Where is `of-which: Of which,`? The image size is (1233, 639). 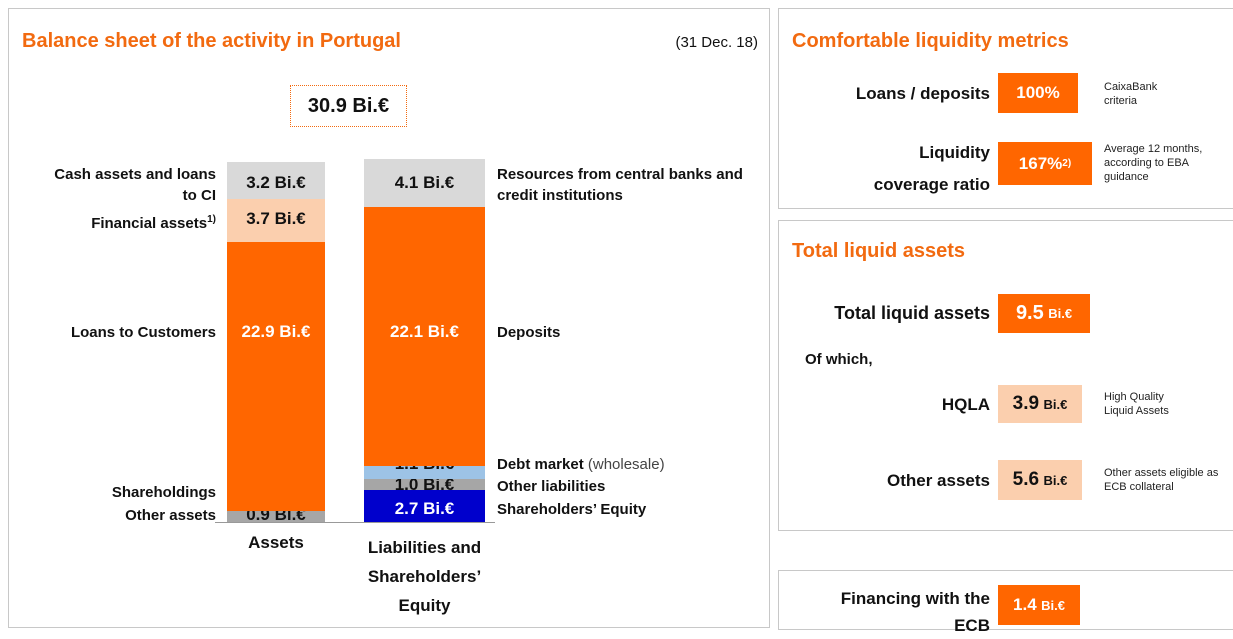 of-which: Of which, is located at coordinates (839, 359).